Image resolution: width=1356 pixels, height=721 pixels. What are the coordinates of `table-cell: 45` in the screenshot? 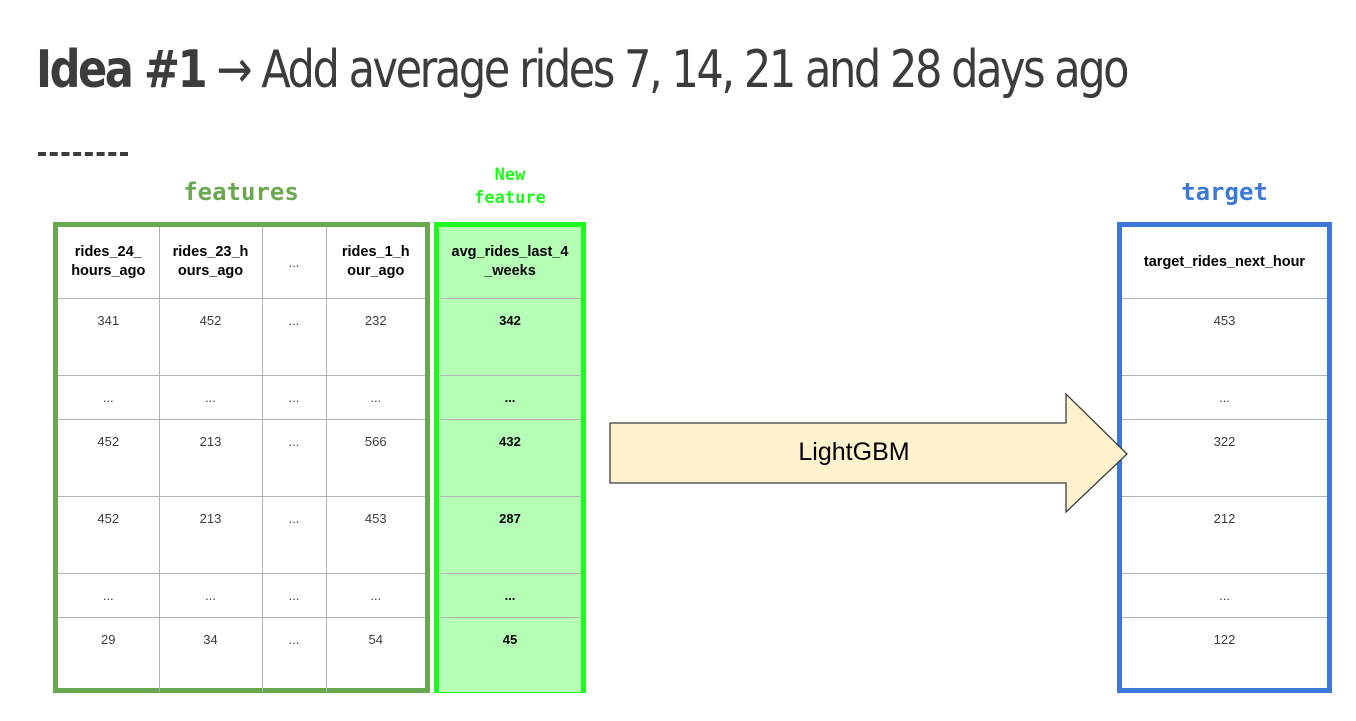 It's located at (510, 654).